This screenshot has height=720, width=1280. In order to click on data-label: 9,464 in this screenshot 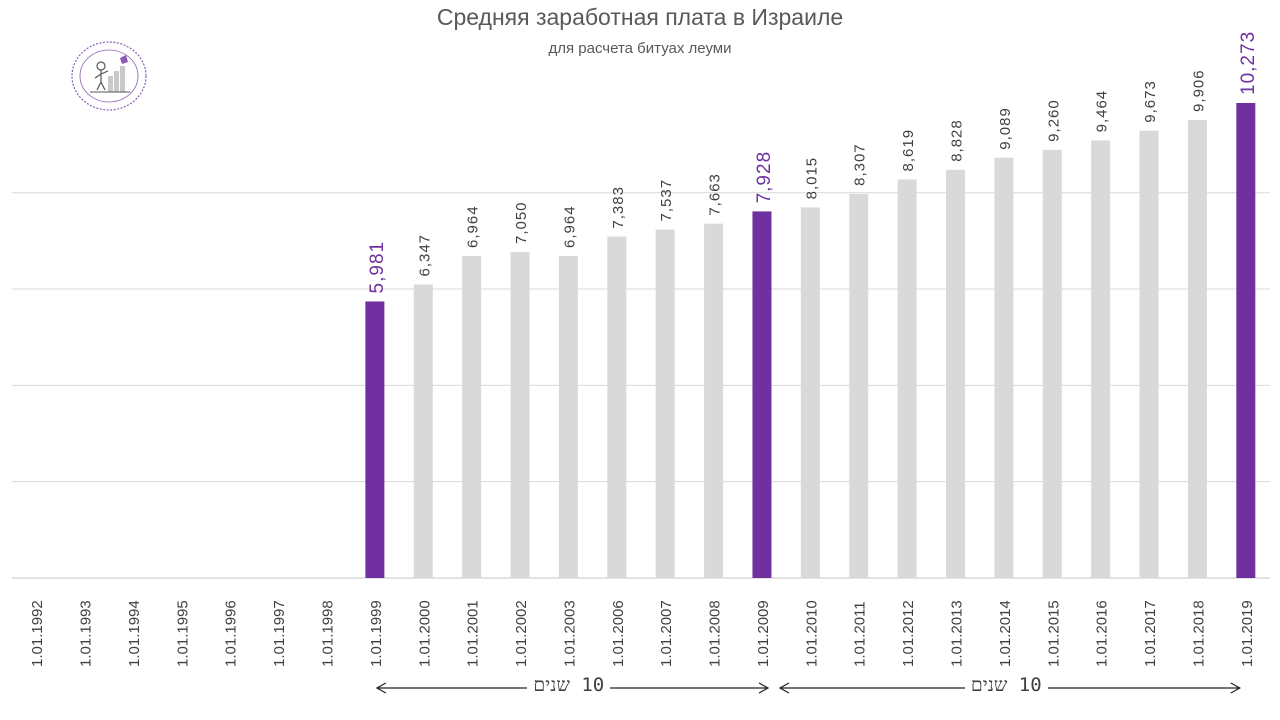, I will do `click(1102, 111)`.